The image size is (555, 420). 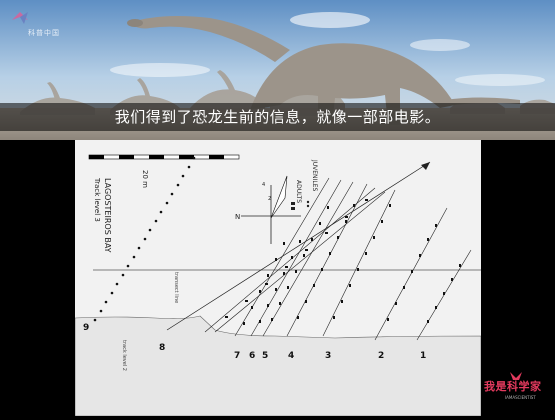 What do you see at coordinates (44, 33) in the screenshot?
I see `logo-text: 科普中国` at bounding box center [44, 33].